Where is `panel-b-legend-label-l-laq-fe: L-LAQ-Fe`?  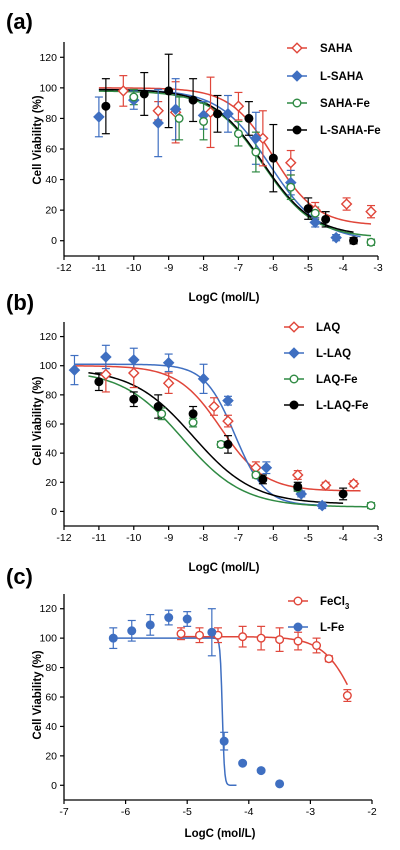 panel-b-legend-label-l-laq-fe: L-LAQ-Fe is located at coordinates (342, 406).